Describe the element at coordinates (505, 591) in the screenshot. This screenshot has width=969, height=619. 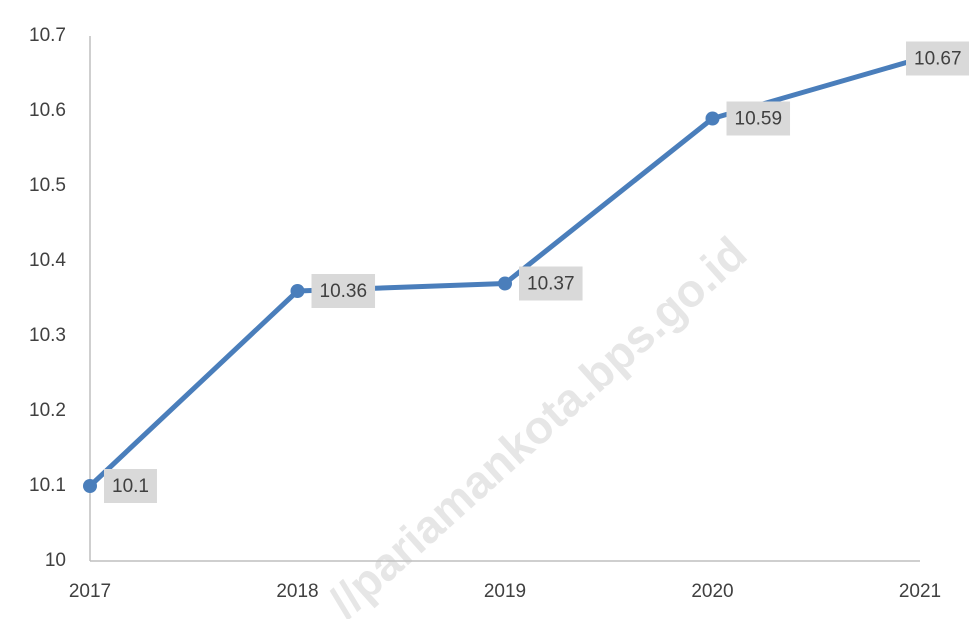
I see `x-tick-label: 2019` at that location.